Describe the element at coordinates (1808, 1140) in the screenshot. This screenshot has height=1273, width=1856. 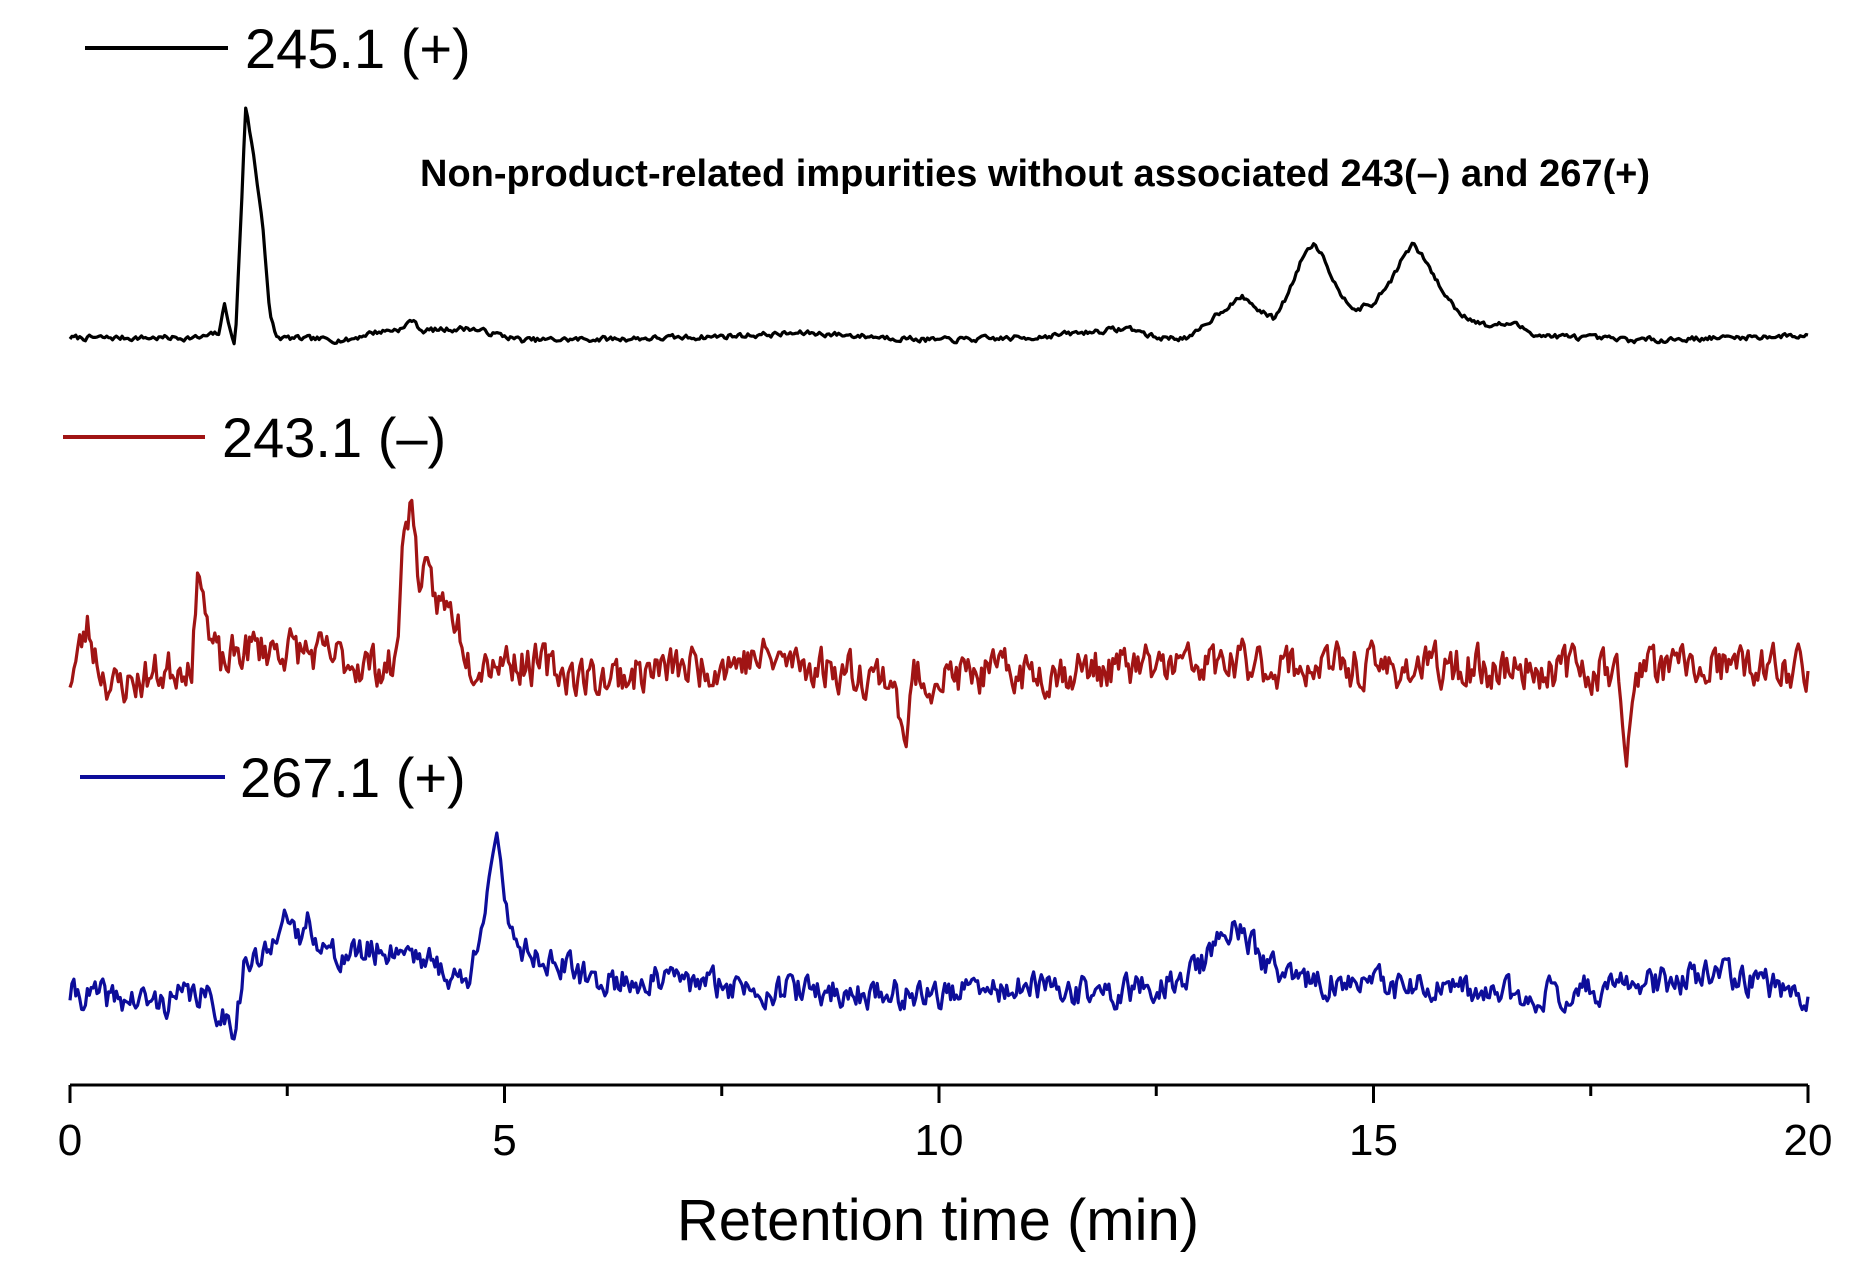
I see `x-tick-label: 20` at that location.